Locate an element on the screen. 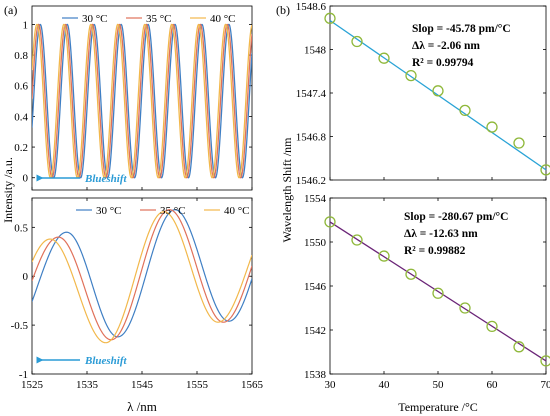  fit-annotation-2: R² = 0.99882 is located at coordinates (435, 251).